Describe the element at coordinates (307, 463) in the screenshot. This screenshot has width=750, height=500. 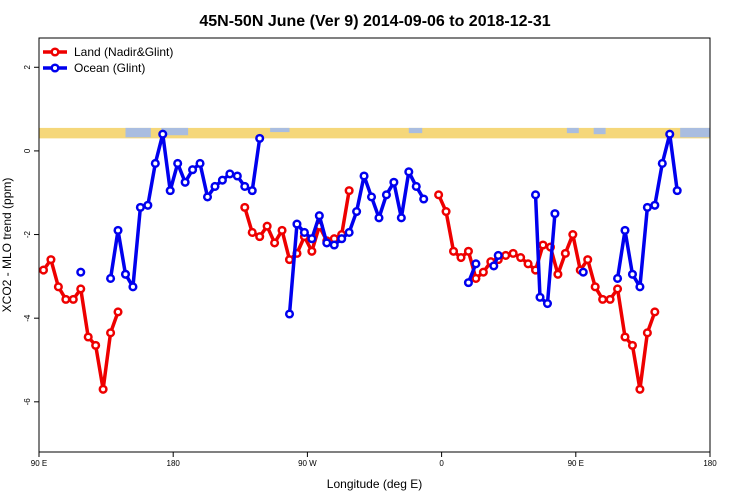
I see `x-tick-label: 90 W` at that location.